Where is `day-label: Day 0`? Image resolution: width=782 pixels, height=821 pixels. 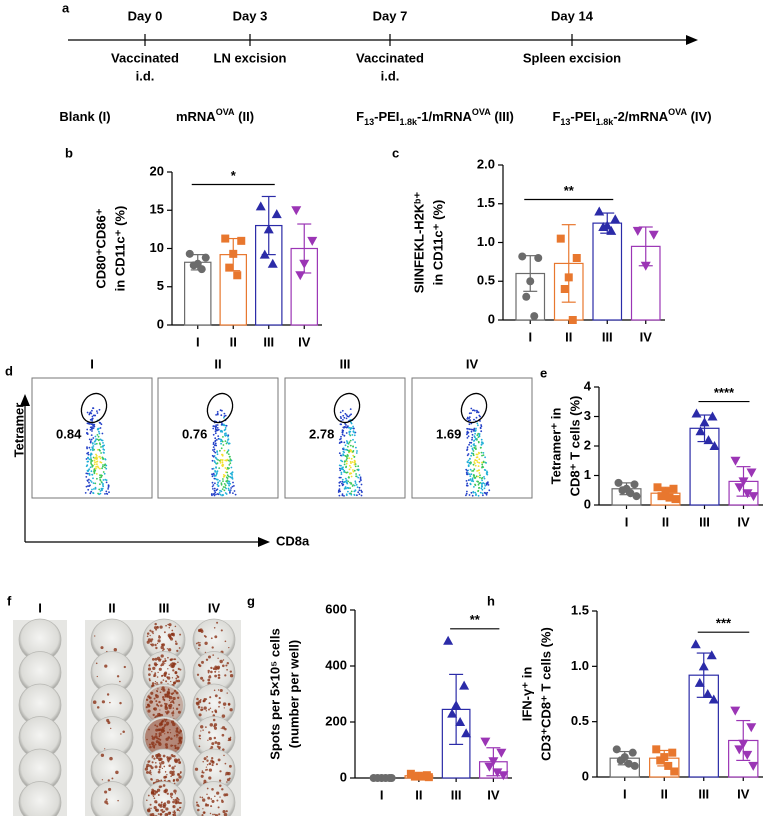 day-label: Day 0 is located at coordinates (145, 15).